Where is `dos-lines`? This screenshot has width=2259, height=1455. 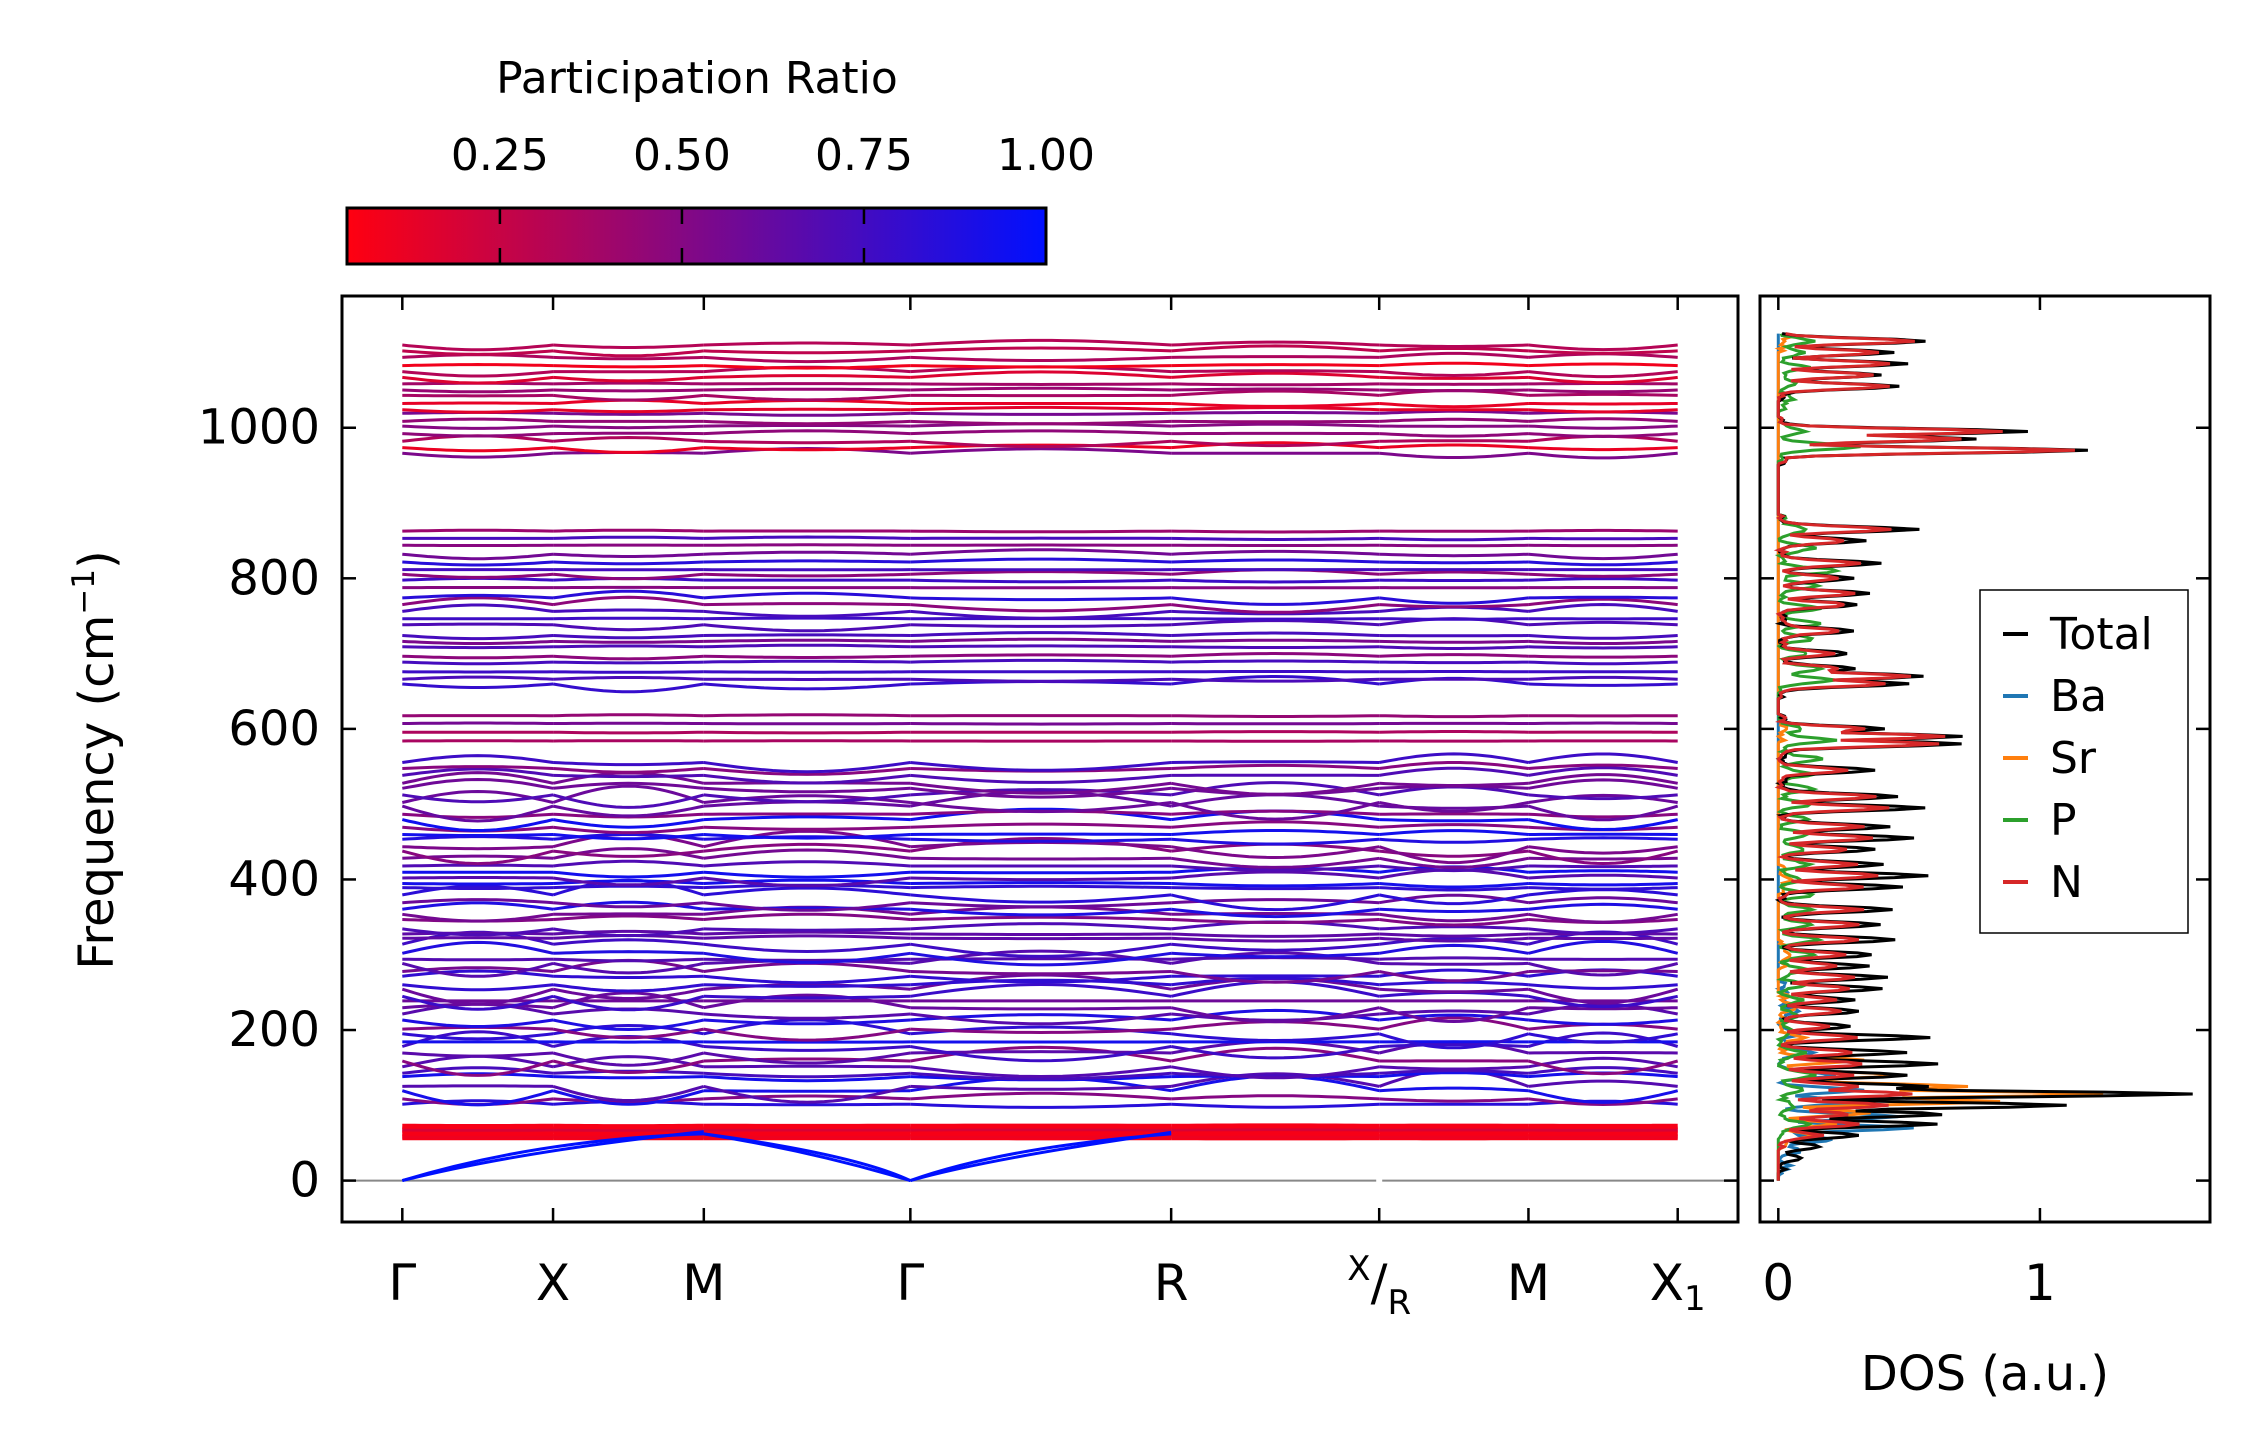
dos-lines is located at coordinates (1983, 756).